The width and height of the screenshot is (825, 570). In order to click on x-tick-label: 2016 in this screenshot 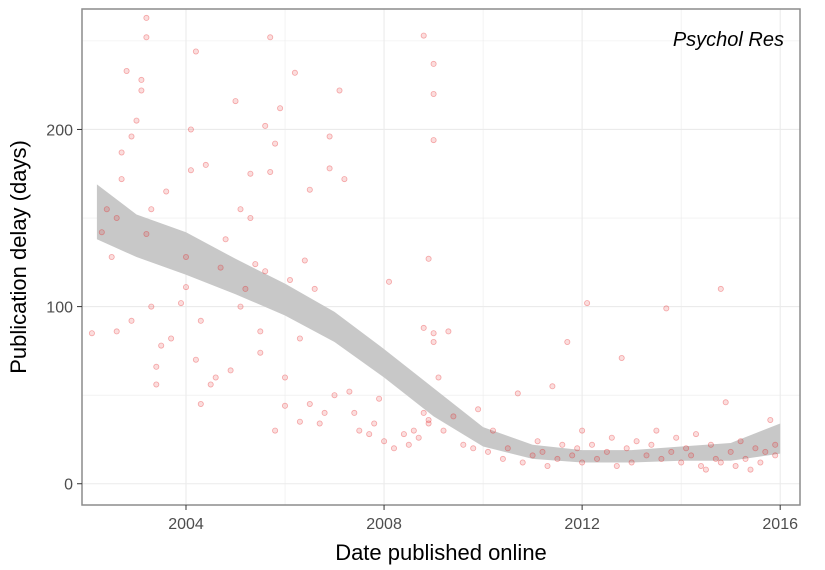, I will do `click(780, 524)`.